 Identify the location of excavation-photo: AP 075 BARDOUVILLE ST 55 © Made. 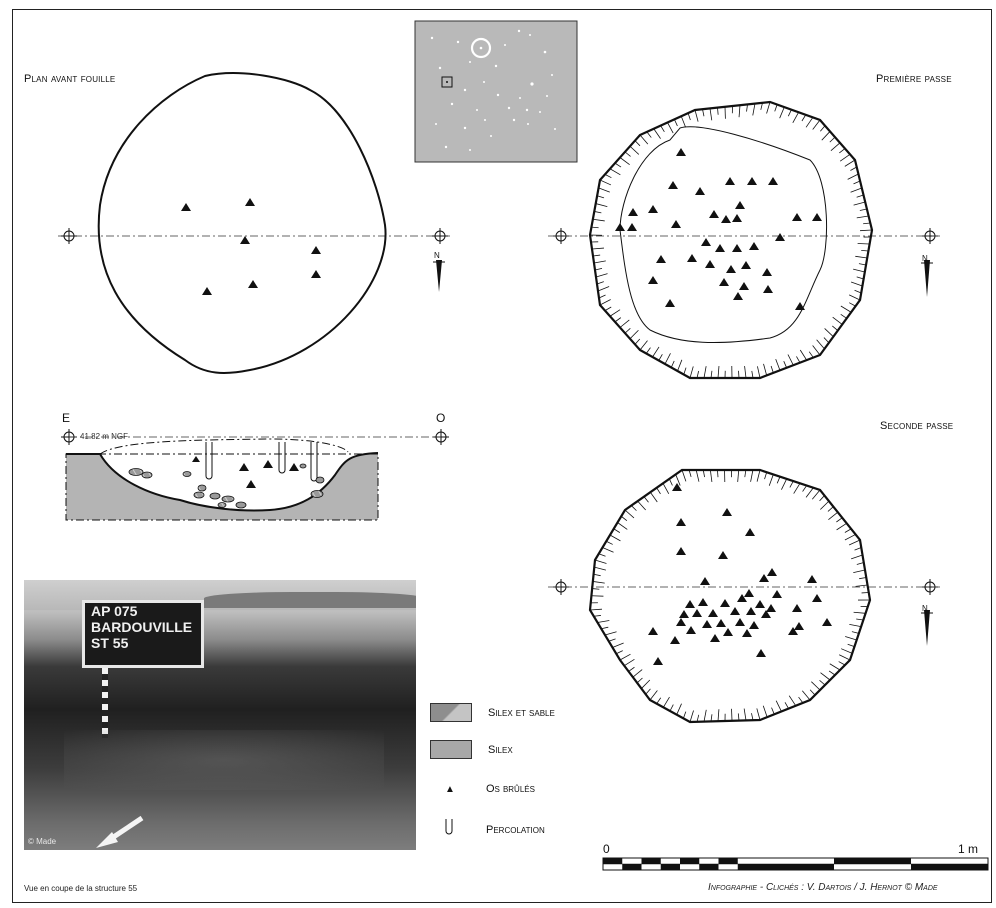
(220, 715).